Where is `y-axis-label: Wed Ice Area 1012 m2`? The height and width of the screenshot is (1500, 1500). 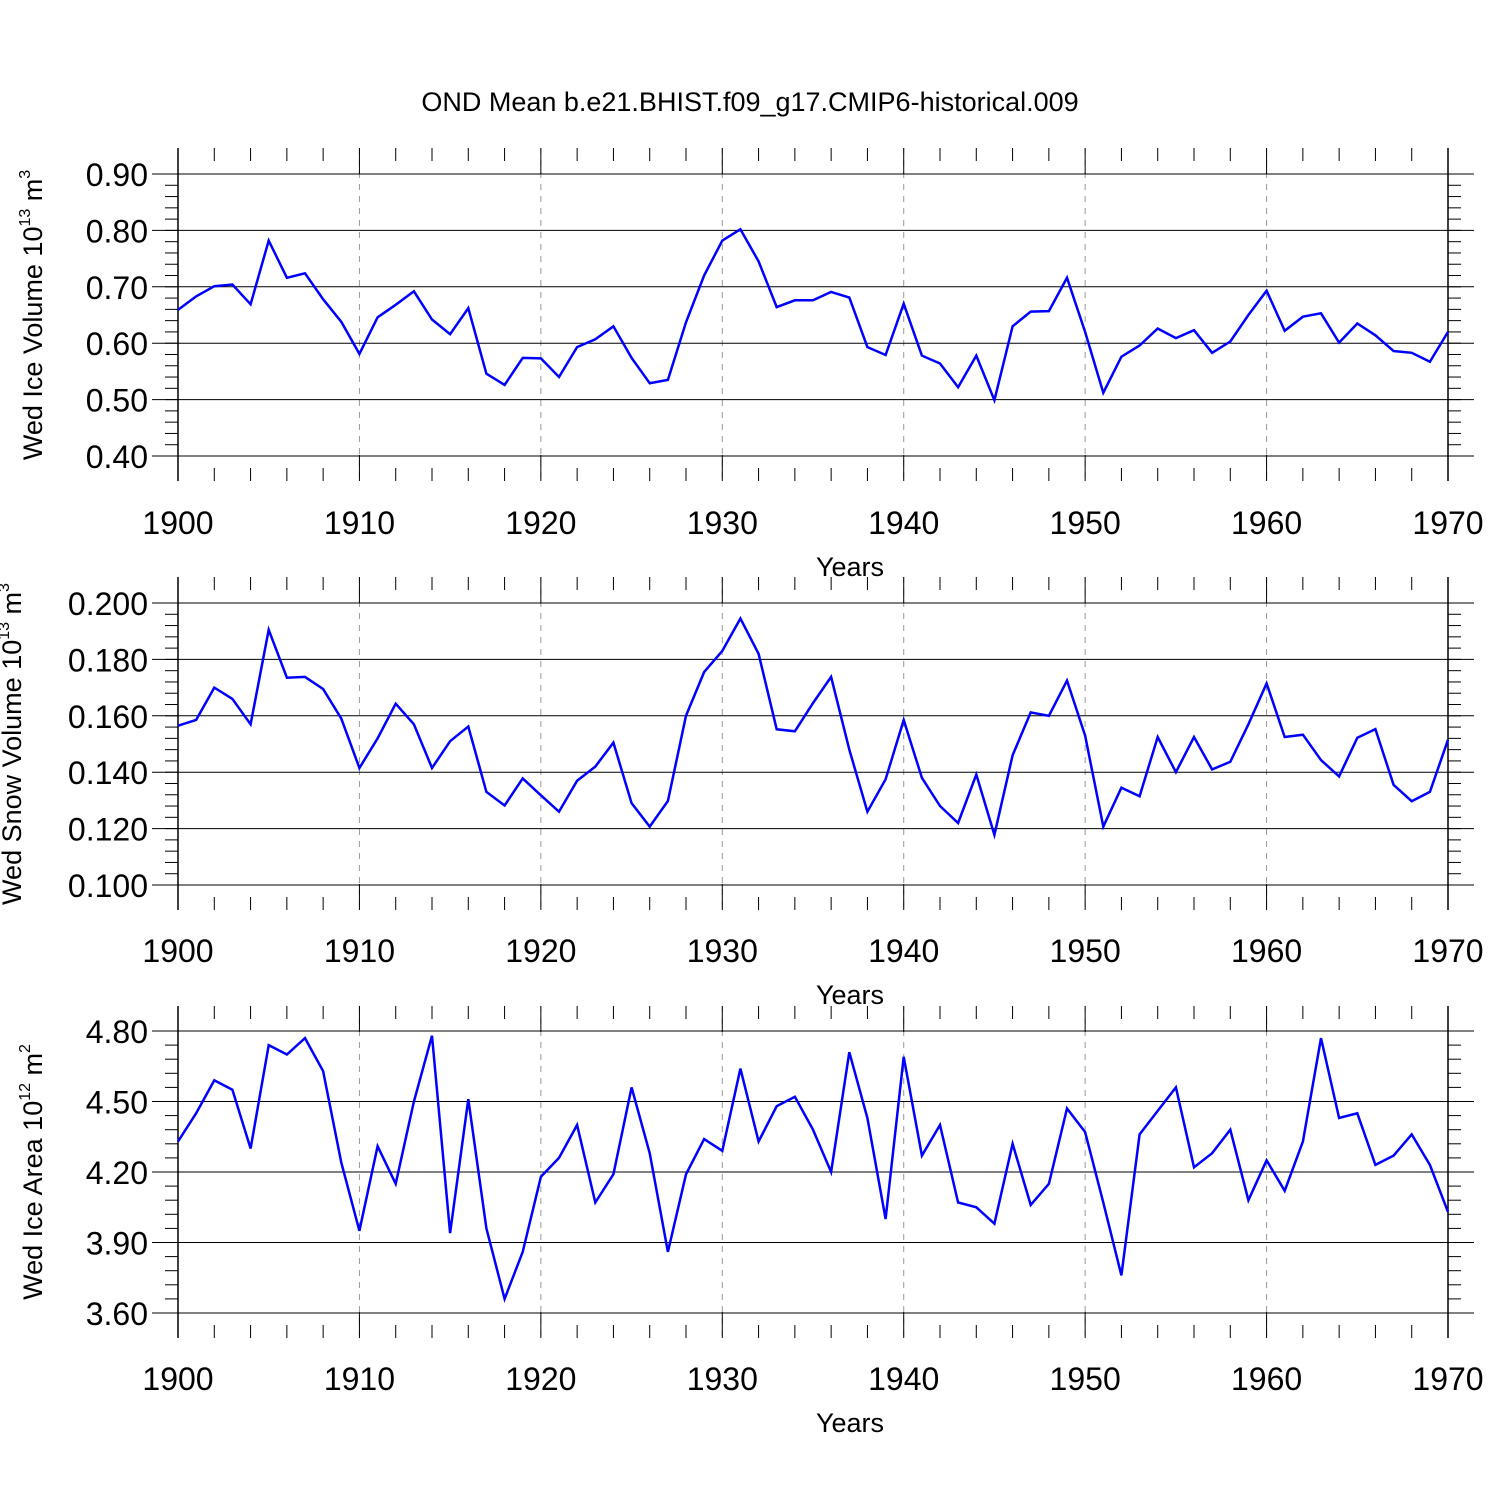 y-axis-label: Wed Ice Area 1012 m2 is located at coordinates (32, 1172).